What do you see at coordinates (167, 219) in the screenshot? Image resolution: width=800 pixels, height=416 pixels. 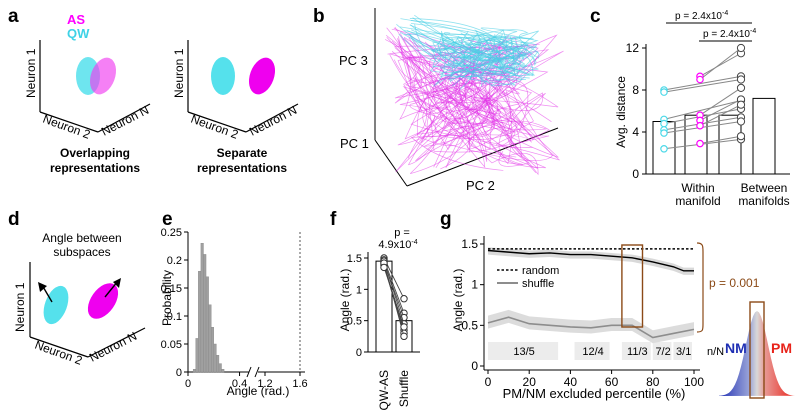 I see `panel-e-label: e` at bounding box center [167, 219].